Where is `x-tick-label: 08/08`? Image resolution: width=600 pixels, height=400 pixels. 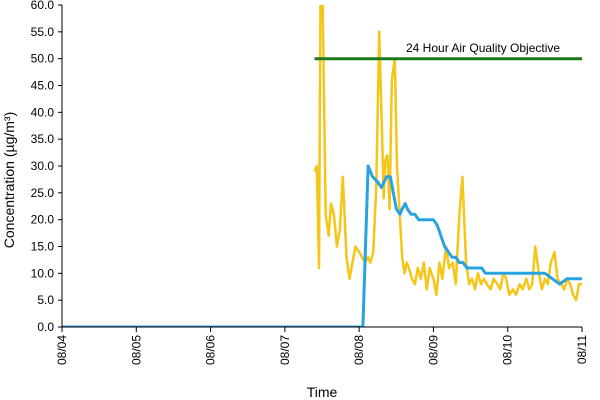 x-tick-label: 08/08 is located at coordinates (359, 350).